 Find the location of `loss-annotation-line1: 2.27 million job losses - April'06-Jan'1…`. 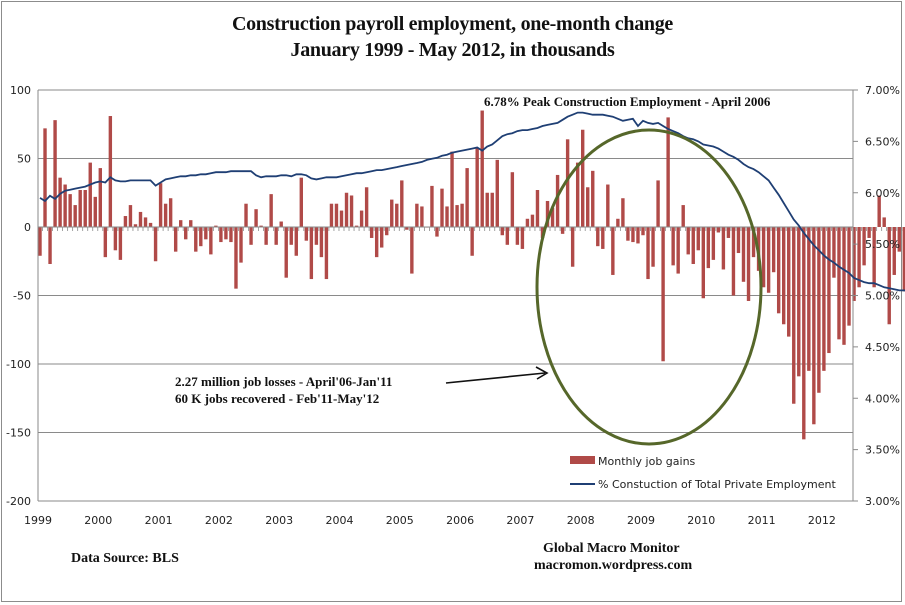

loss-annotation-line1: 2.27 million job losses - April'06-Jan'1… is located at coordinates (283, 381).